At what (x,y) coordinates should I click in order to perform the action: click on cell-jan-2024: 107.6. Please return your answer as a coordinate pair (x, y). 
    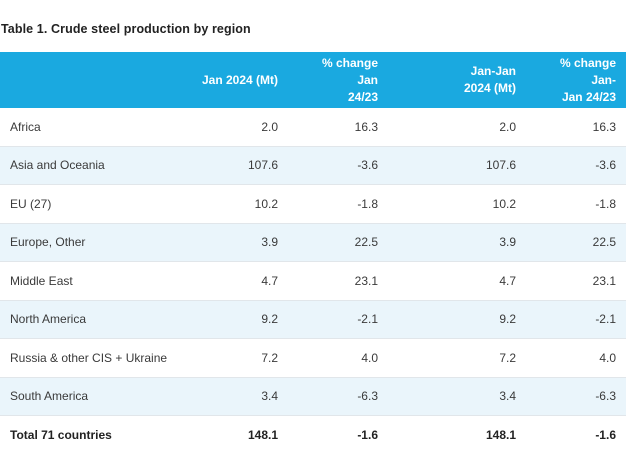
    Looking at the image, I should click on (238, 165).